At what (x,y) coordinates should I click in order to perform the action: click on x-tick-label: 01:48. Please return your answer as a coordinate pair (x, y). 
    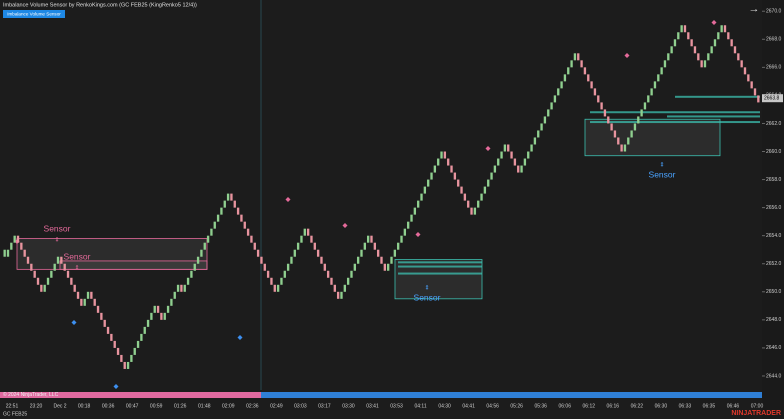
    Looking at the image, I should click on (204, 406).